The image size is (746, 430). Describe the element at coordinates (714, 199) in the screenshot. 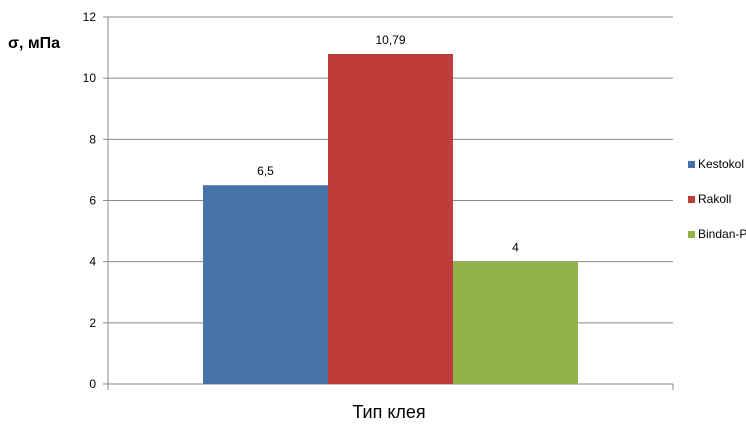

I see `legend-label-rakoll: Rakoll` at that location.